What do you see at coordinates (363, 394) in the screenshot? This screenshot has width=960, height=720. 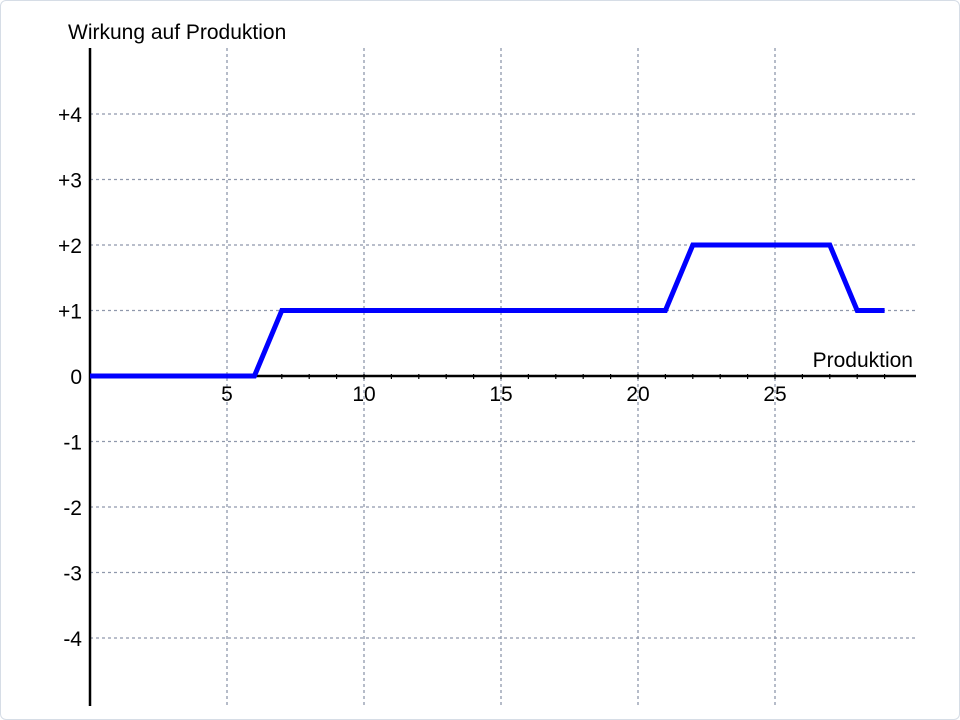 I see `x-tick-label-10: 10` at bounding box center [363, 394].